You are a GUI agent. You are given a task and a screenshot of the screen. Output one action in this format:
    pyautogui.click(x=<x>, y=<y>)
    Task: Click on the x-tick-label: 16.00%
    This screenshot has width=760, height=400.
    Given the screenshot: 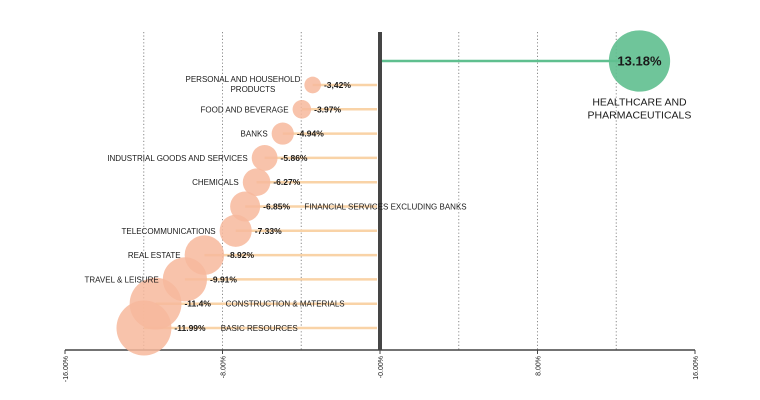 What is the action you would take?
    pyautogui.click(x=696, y=368)
    